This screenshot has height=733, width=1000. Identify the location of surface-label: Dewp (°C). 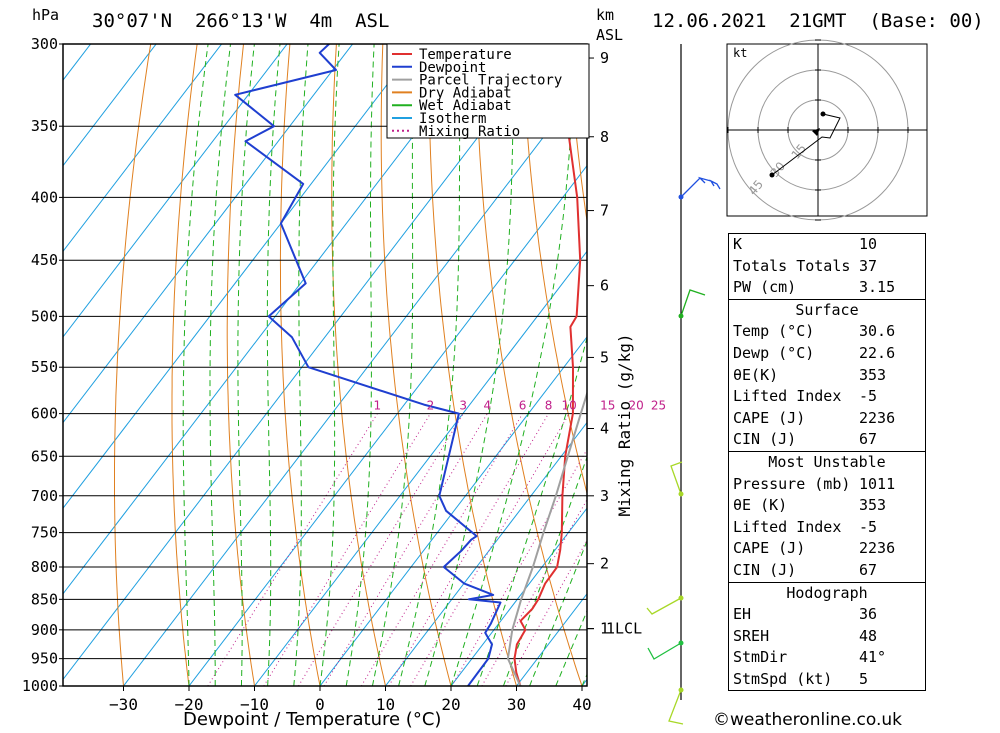
(774, 352).